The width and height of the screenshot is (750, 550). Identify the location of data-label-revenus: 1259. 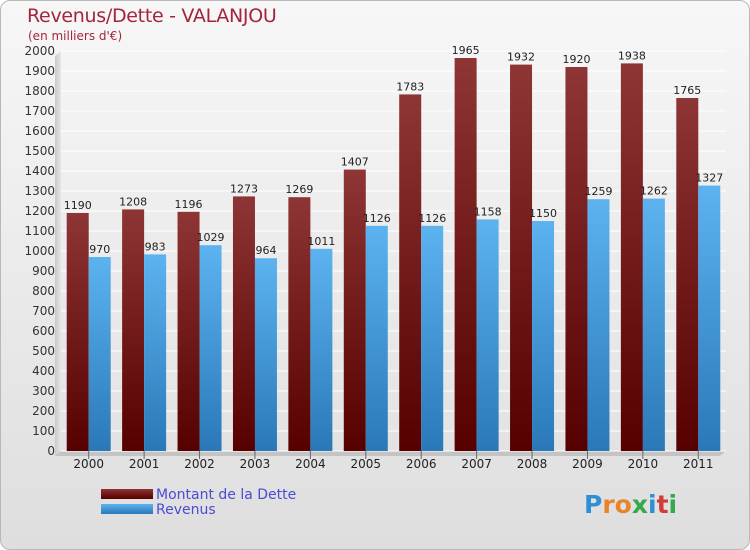
(598, 191).